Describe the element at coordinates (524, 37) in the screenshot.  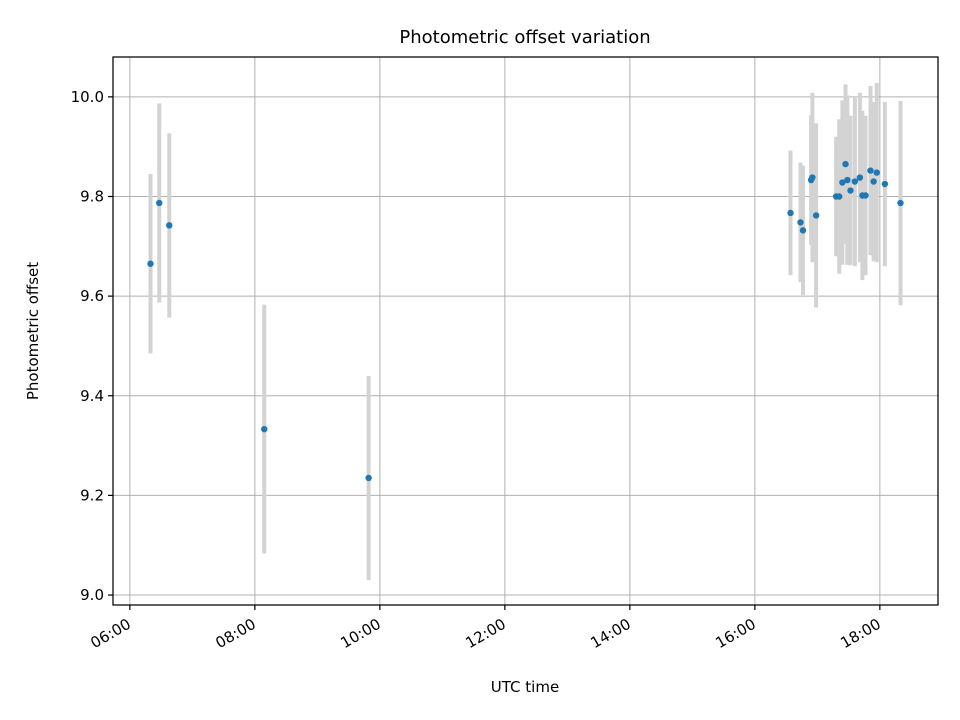
I see `chart-title: Photometric offset variation` at that location.